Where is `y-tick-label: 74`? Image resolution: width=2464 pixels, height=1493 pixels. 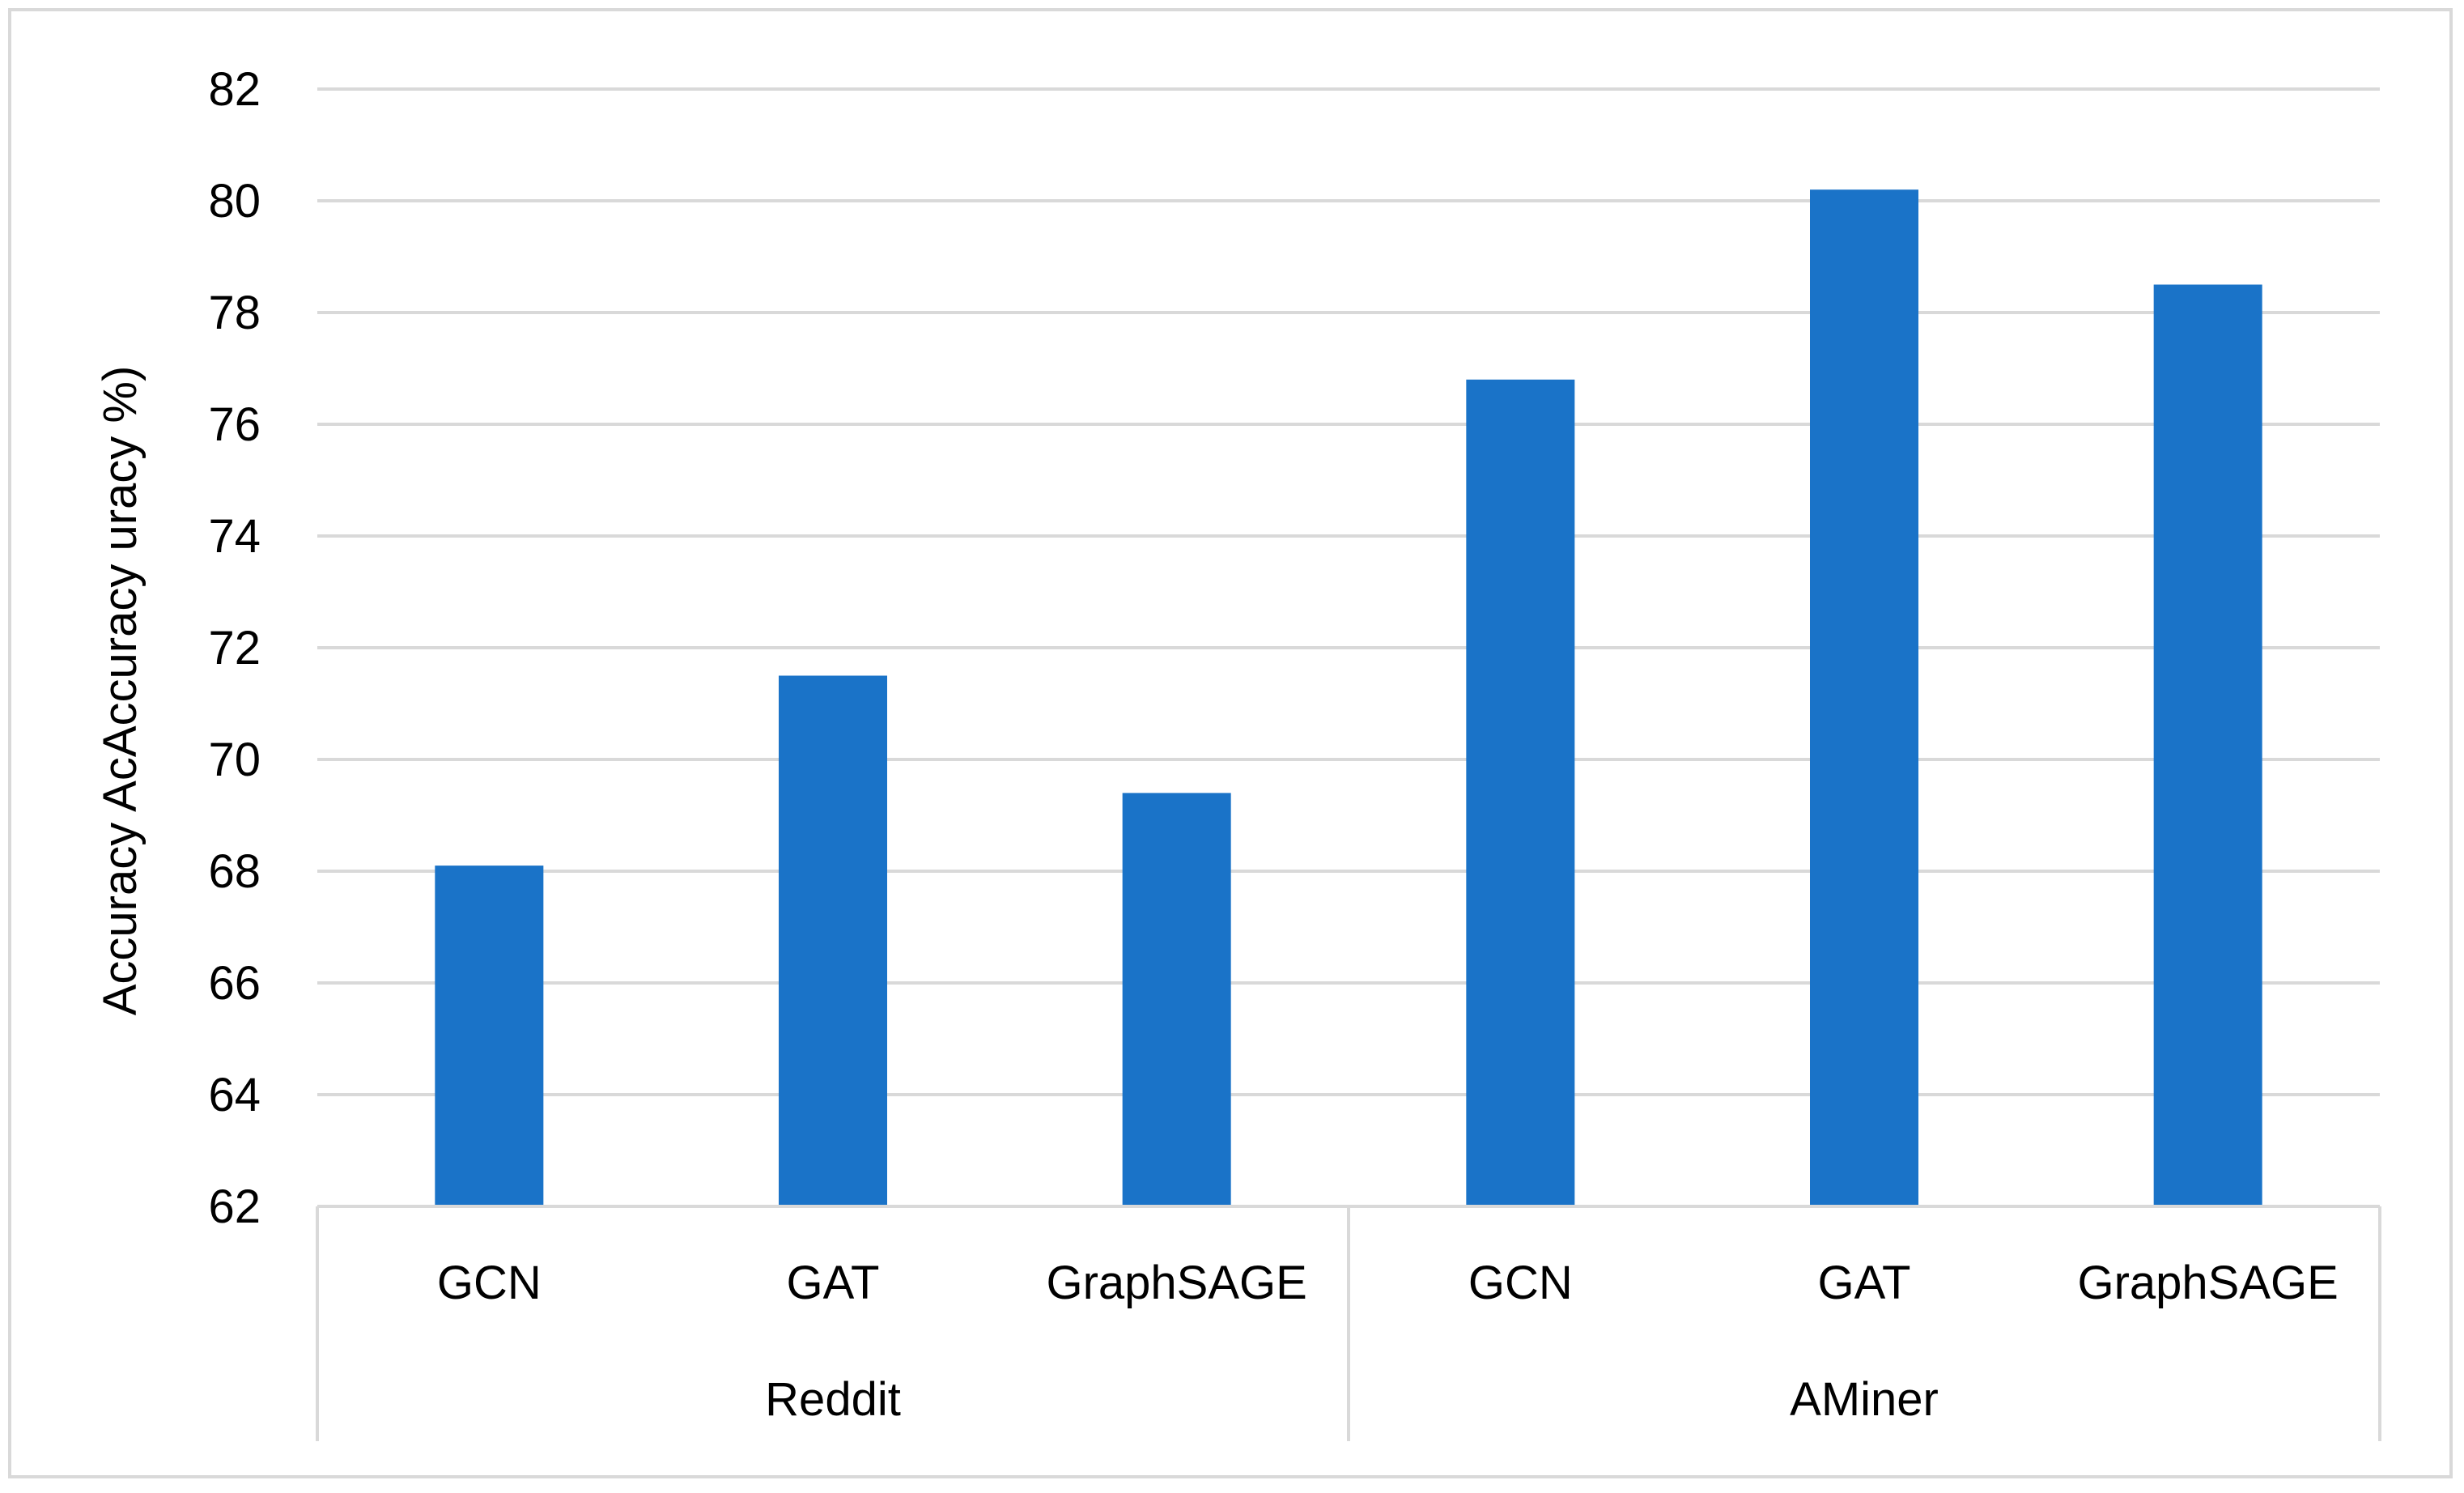
y-tick-label: 74 is located at coordinates (235, 536).